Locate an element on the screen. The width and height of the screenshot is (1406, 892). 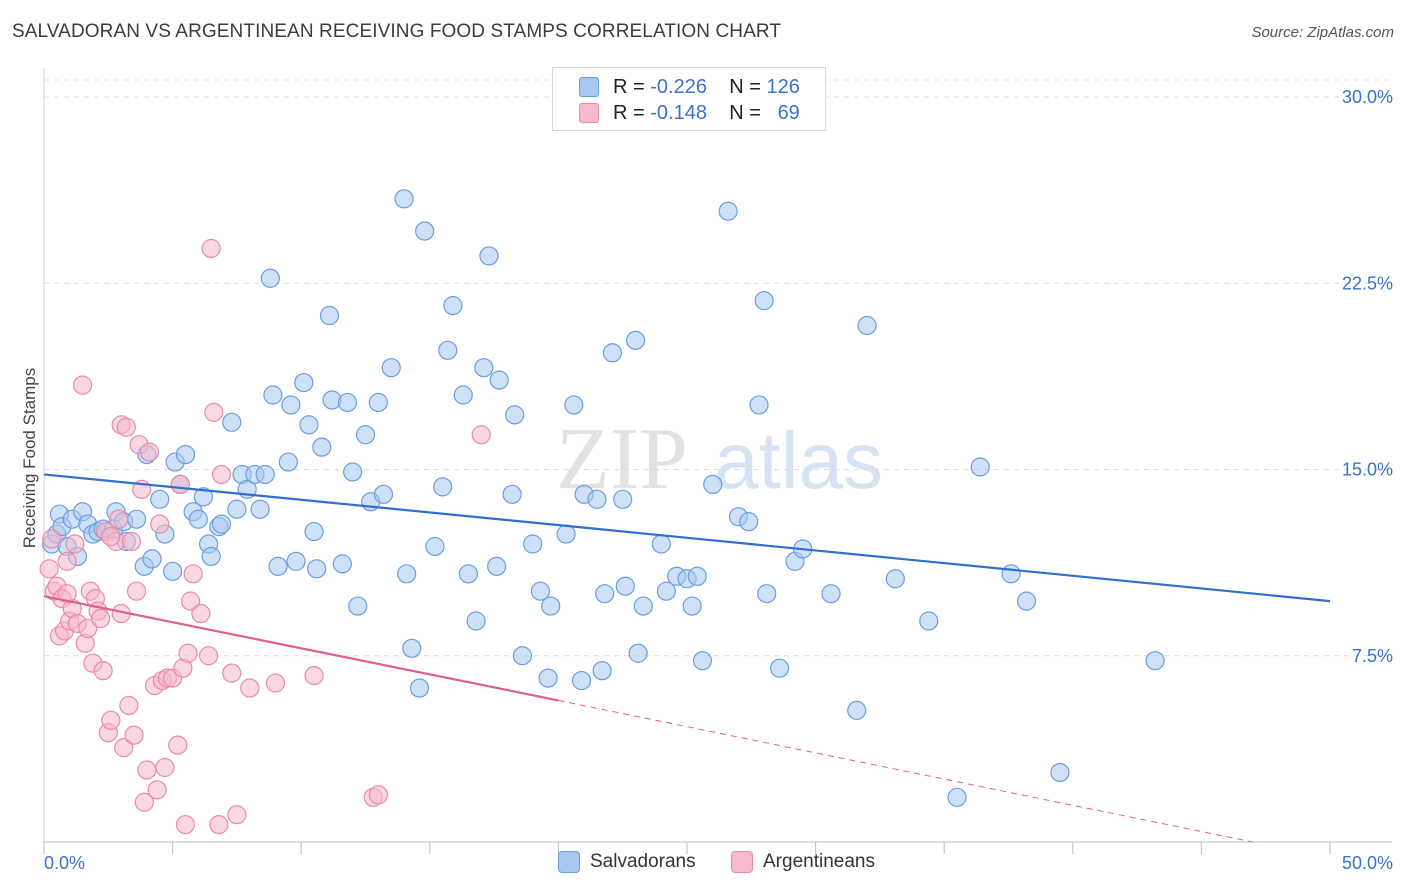
x-tick-label: 0.0% is located at coordinates (64, 863).